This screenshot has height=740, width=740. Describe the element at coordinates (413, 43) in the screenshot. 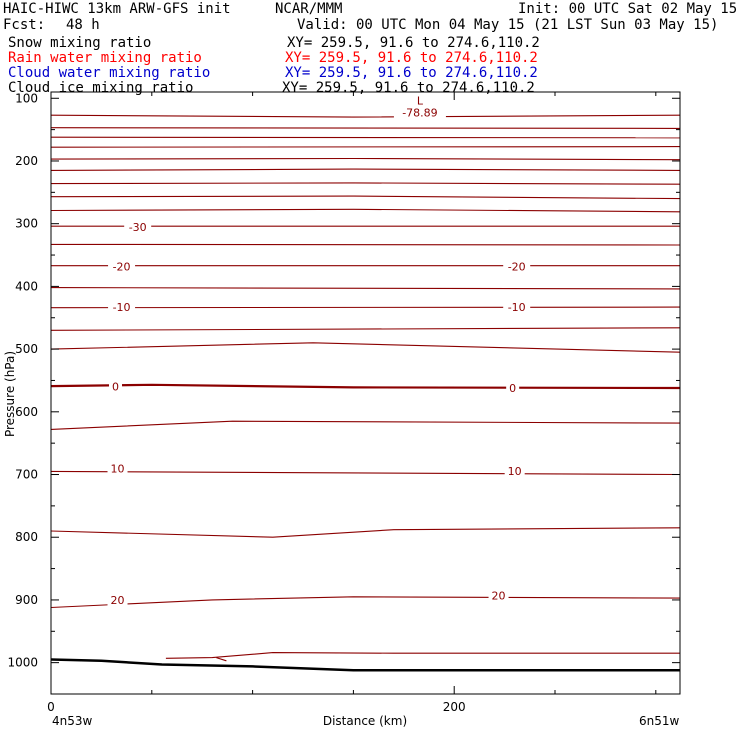

I see `field-snow-xy: XY= 259.5, 91.6 to 274.6,110.2` at that location.